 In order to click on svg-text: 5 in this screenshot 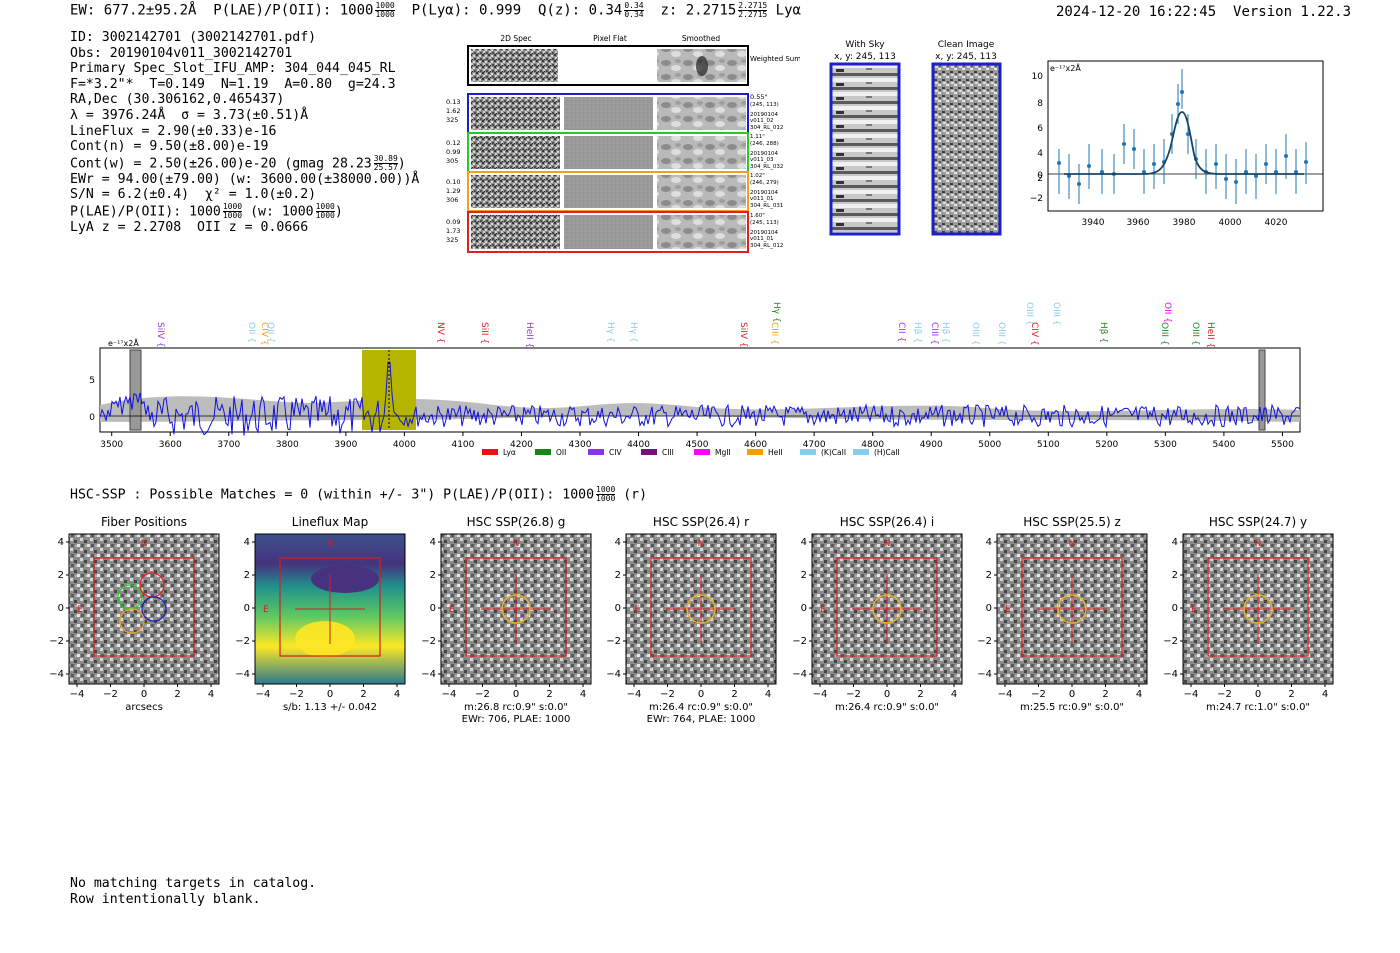, I will do `click(92, 381)`.